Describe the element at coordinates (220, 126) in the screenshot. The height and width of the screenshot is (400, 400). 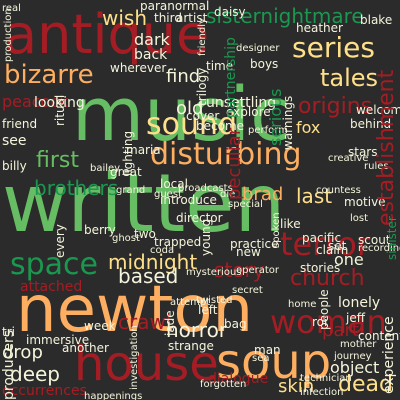
I see `word-become: become` at that location.